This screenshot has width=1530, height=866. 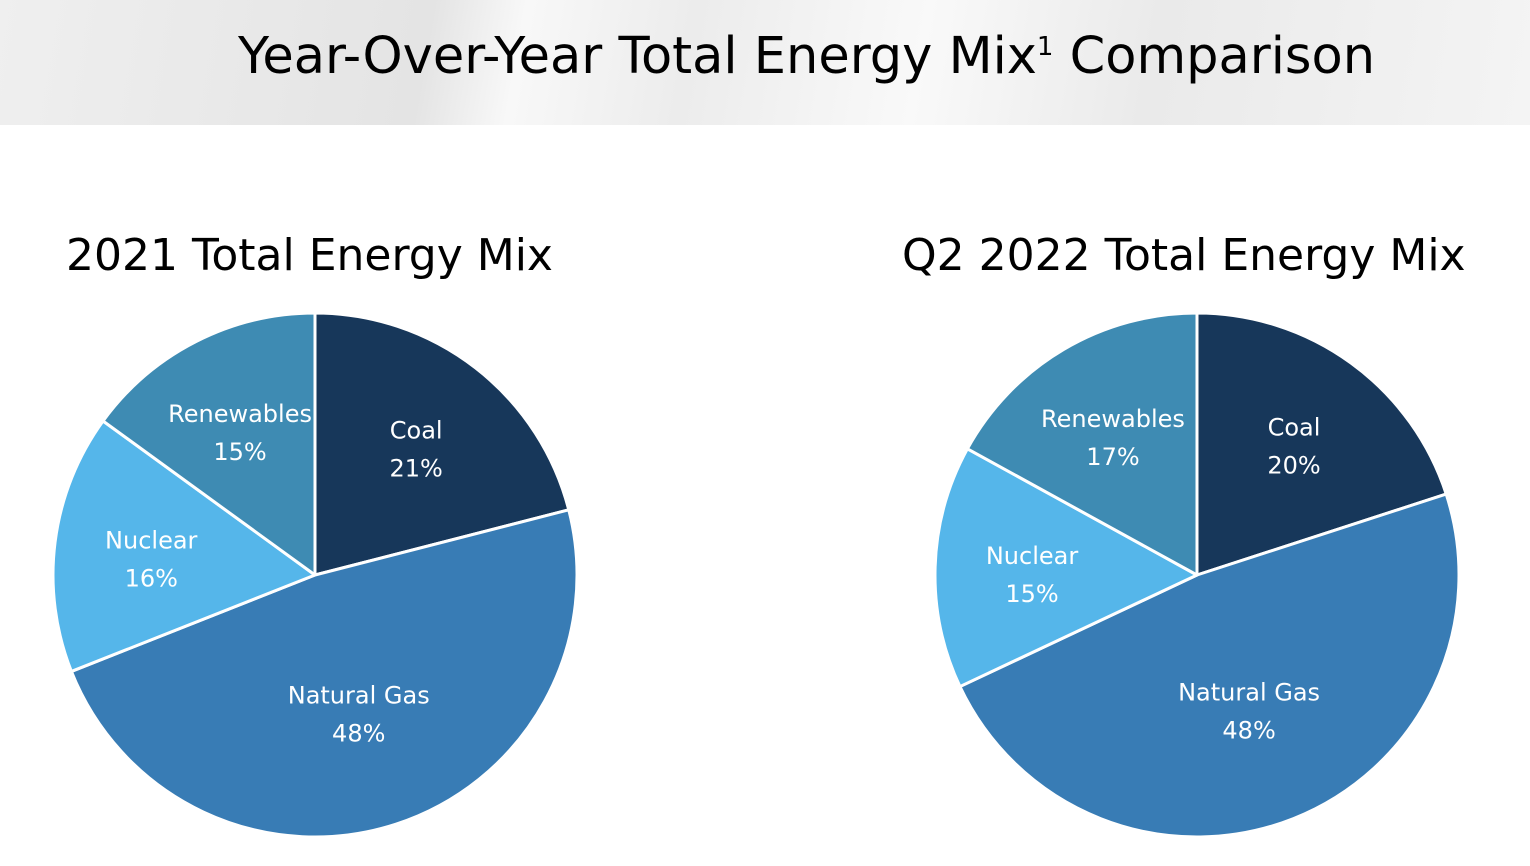 I want to click on pie-slice-q2-2022-coal, so click(x=1321, y=444).